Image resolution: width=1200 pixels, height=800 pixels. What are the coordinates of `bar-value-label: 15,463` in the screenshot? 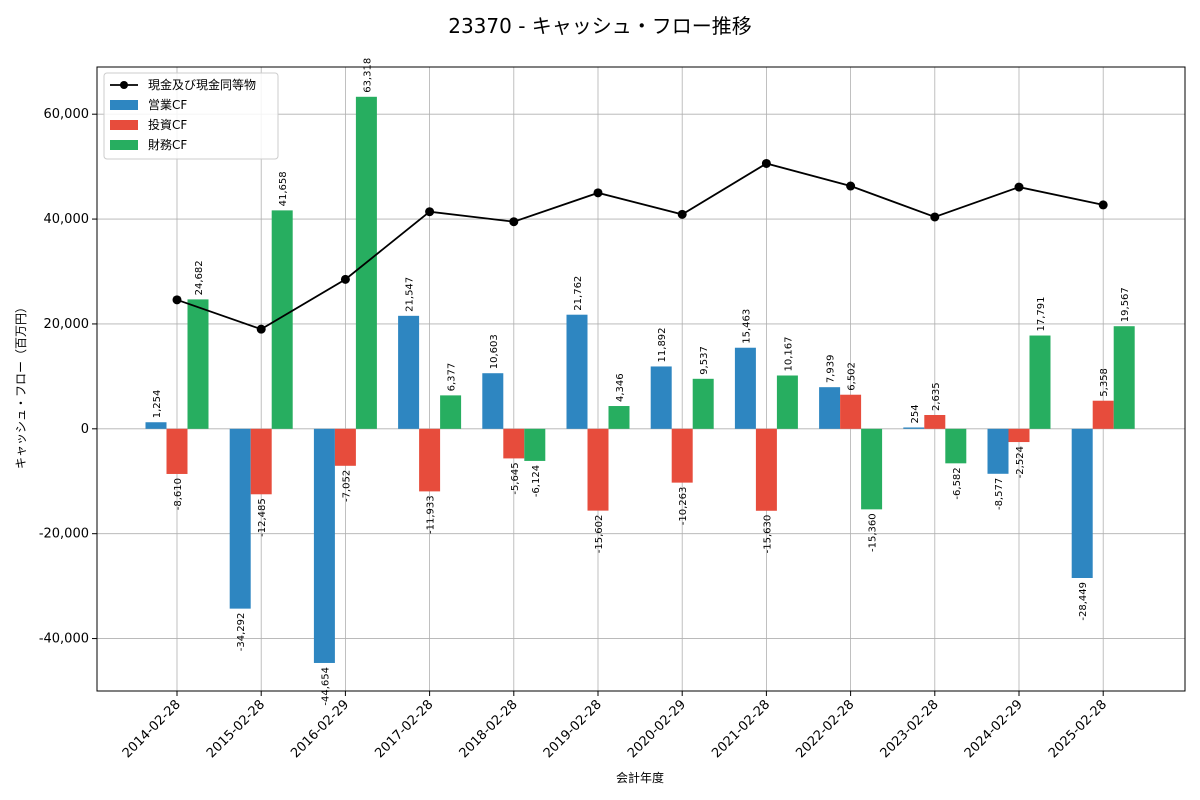 It's located at (746, 326).